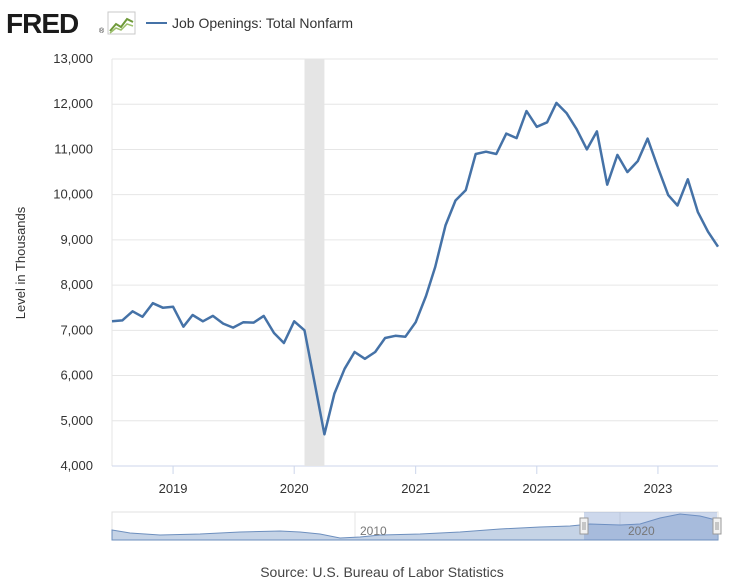 This screenshot has height=585, width=729. Describe the element at coordinates (73, 148) in the screenshot. I see `y-tick-label: 11,000` at that location.